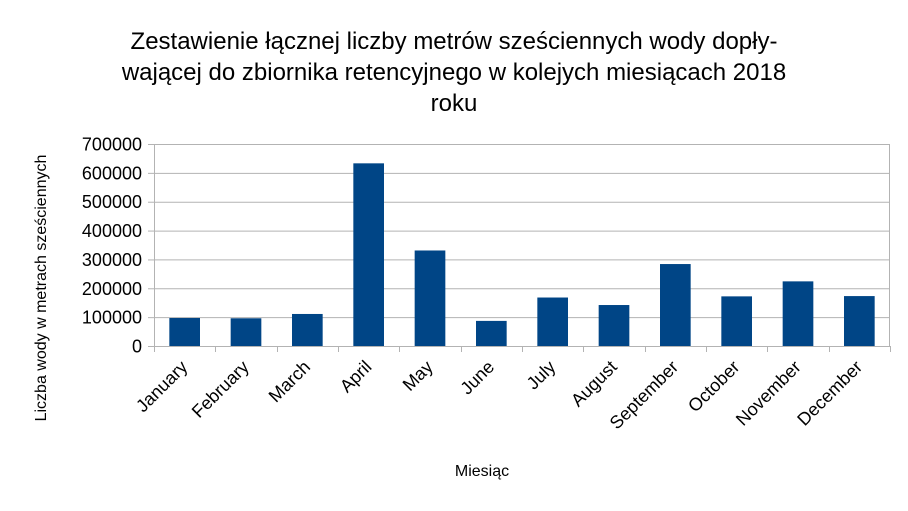 The width and height of the screenshot is (908, 511). What do you see at coordinates (220, 389) in the screenshot?
I see `x-tick-label: February` at bounding box center [220, 389].